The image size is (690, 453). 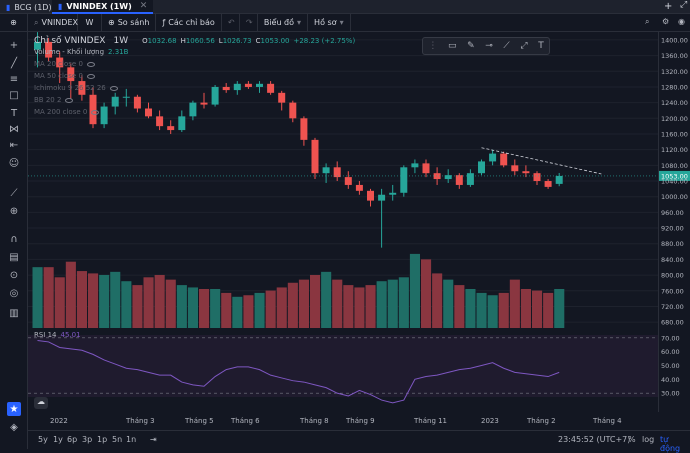 I want to click on date-range-icon: ⇥, so click(x=153, y=439).